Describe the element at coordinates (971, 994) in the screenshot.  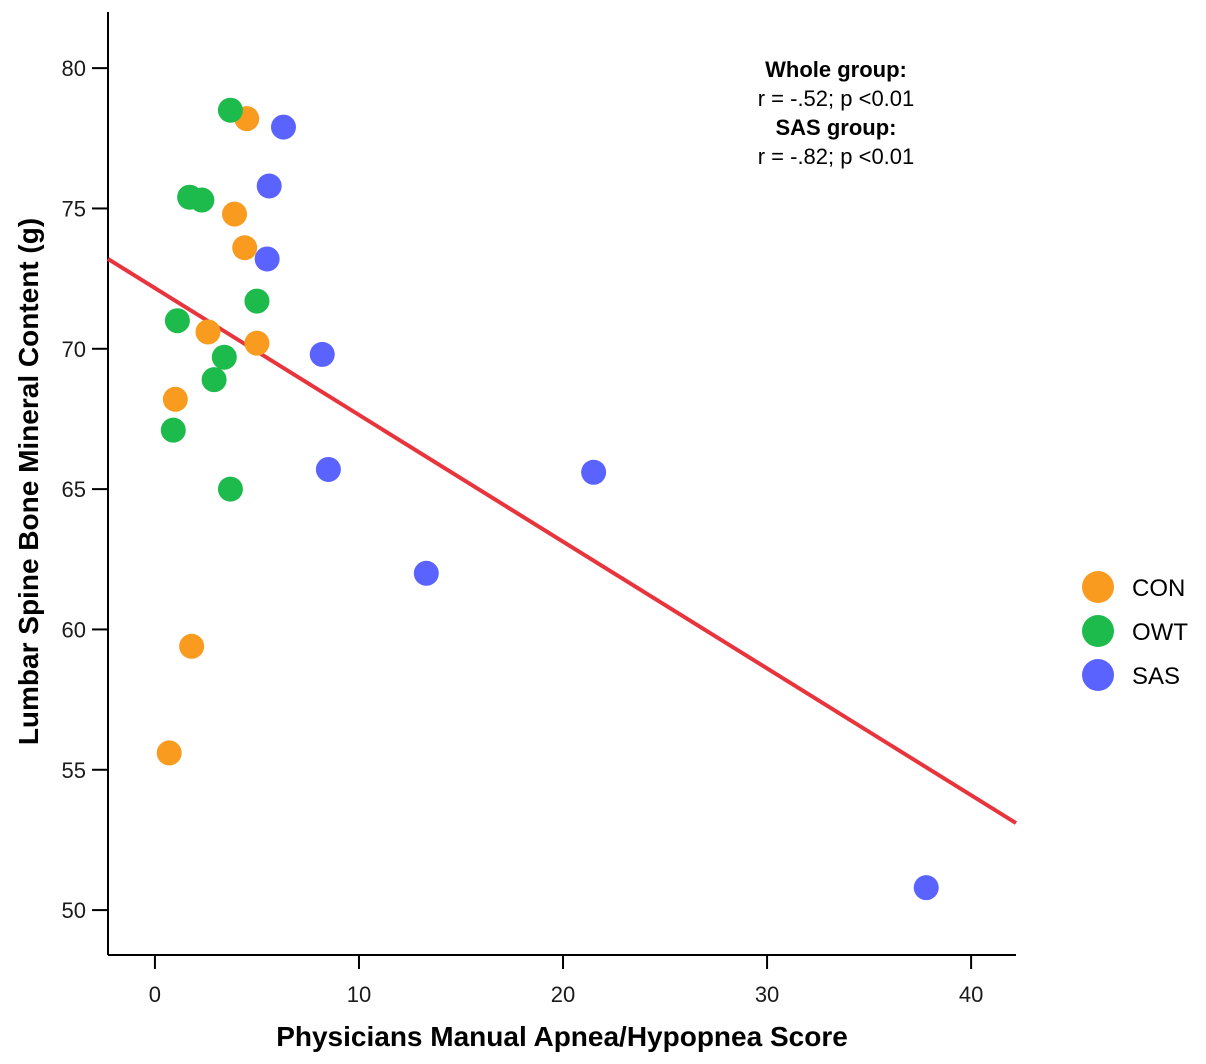
I see `x-tick-label: 40` at that location.